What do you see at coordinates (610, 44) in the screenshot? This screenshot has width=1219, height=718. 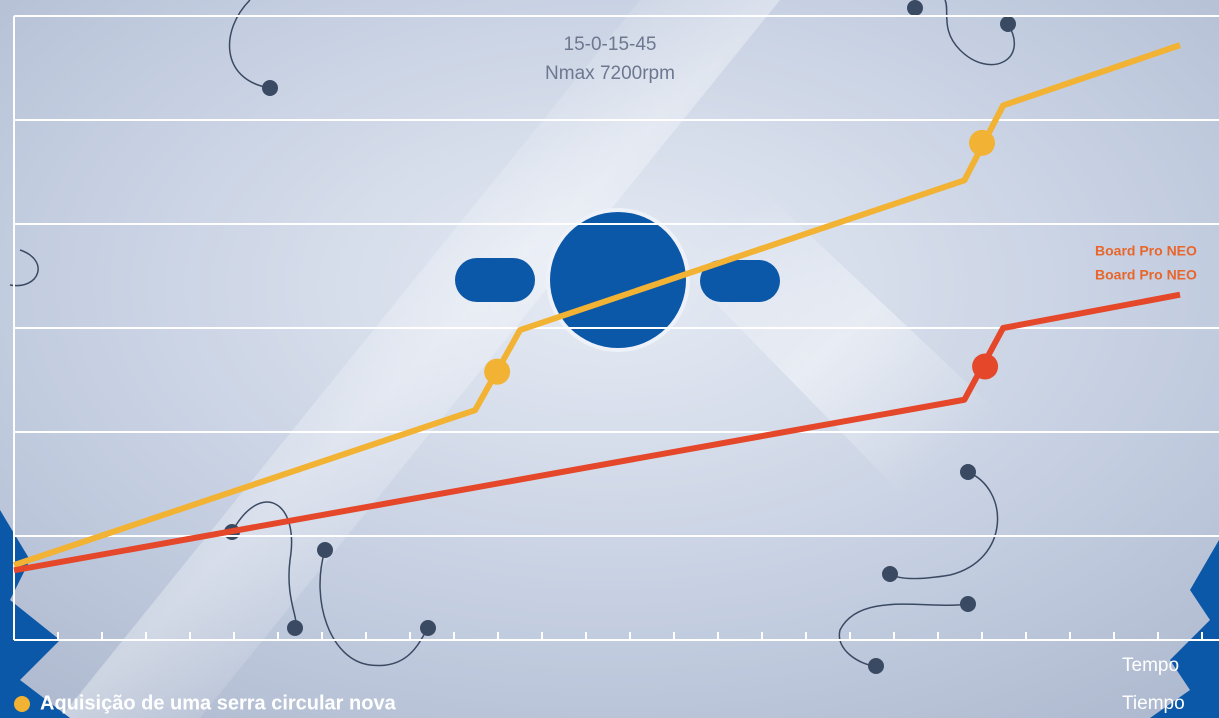 I see `blade-text: 15-0-15-45` at bounding box center [610, 44].